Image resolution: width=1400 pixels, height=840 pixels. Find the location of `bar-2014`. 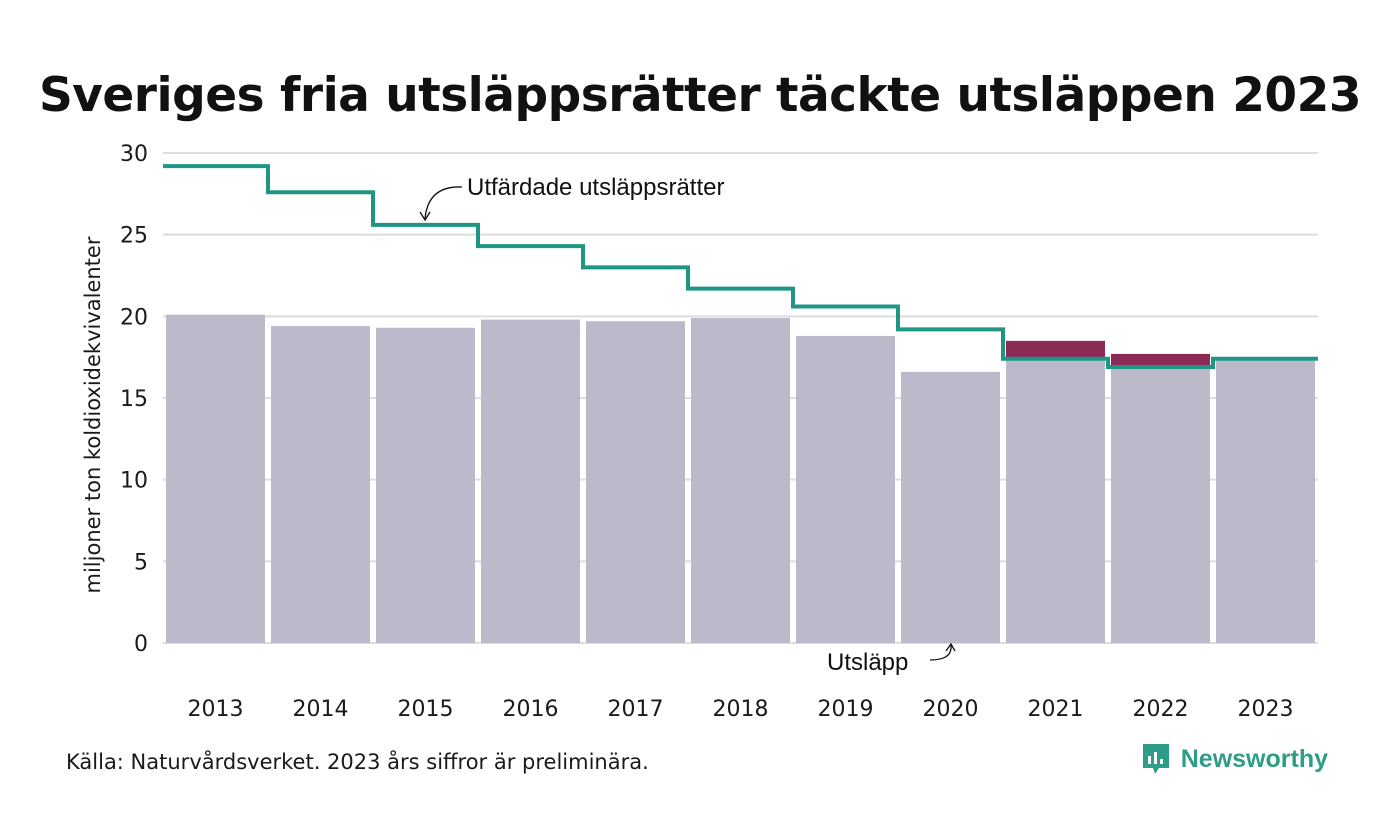

bar-2014 is located at coordinates (320, 484).